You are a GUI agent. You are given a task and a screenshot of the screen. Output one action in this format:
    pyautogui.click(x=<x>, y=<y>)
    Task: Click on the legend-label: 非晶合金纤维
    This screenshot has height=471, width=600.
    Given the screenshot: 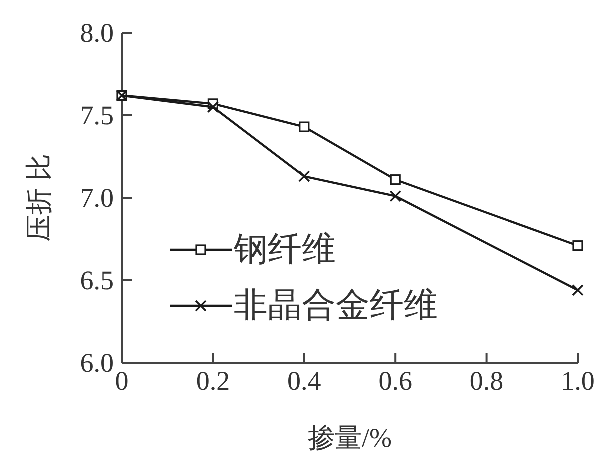 What is the action you would take?
    pyautogui.click(x=336, y=306)
    